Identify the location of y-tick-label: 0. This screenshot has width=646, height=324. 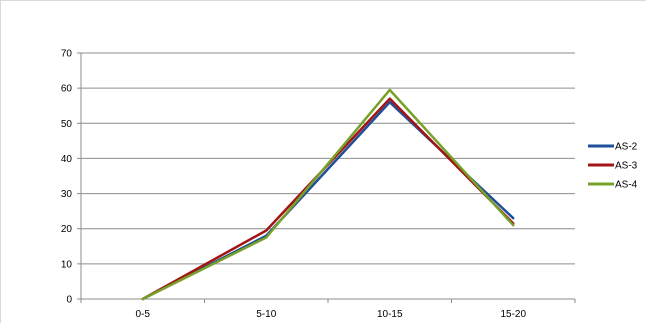
(69, 300).